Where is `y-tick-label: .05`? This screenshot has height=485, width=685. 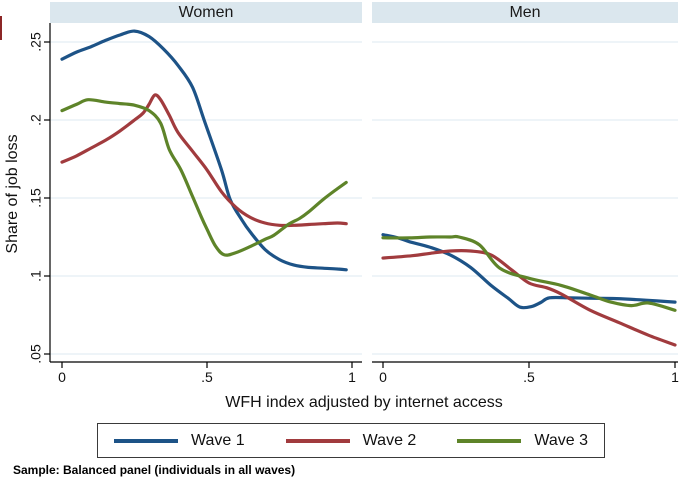 y-tick-label: .05 is located at coordinates (35, 354).